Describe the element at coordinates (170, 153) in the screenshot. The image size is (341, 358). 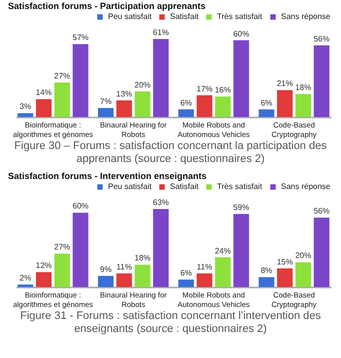
I see `caption: Figure 30 – Forums : satisfaction concernant la participation des apprenants (source : questionnaires 2)` at that location.